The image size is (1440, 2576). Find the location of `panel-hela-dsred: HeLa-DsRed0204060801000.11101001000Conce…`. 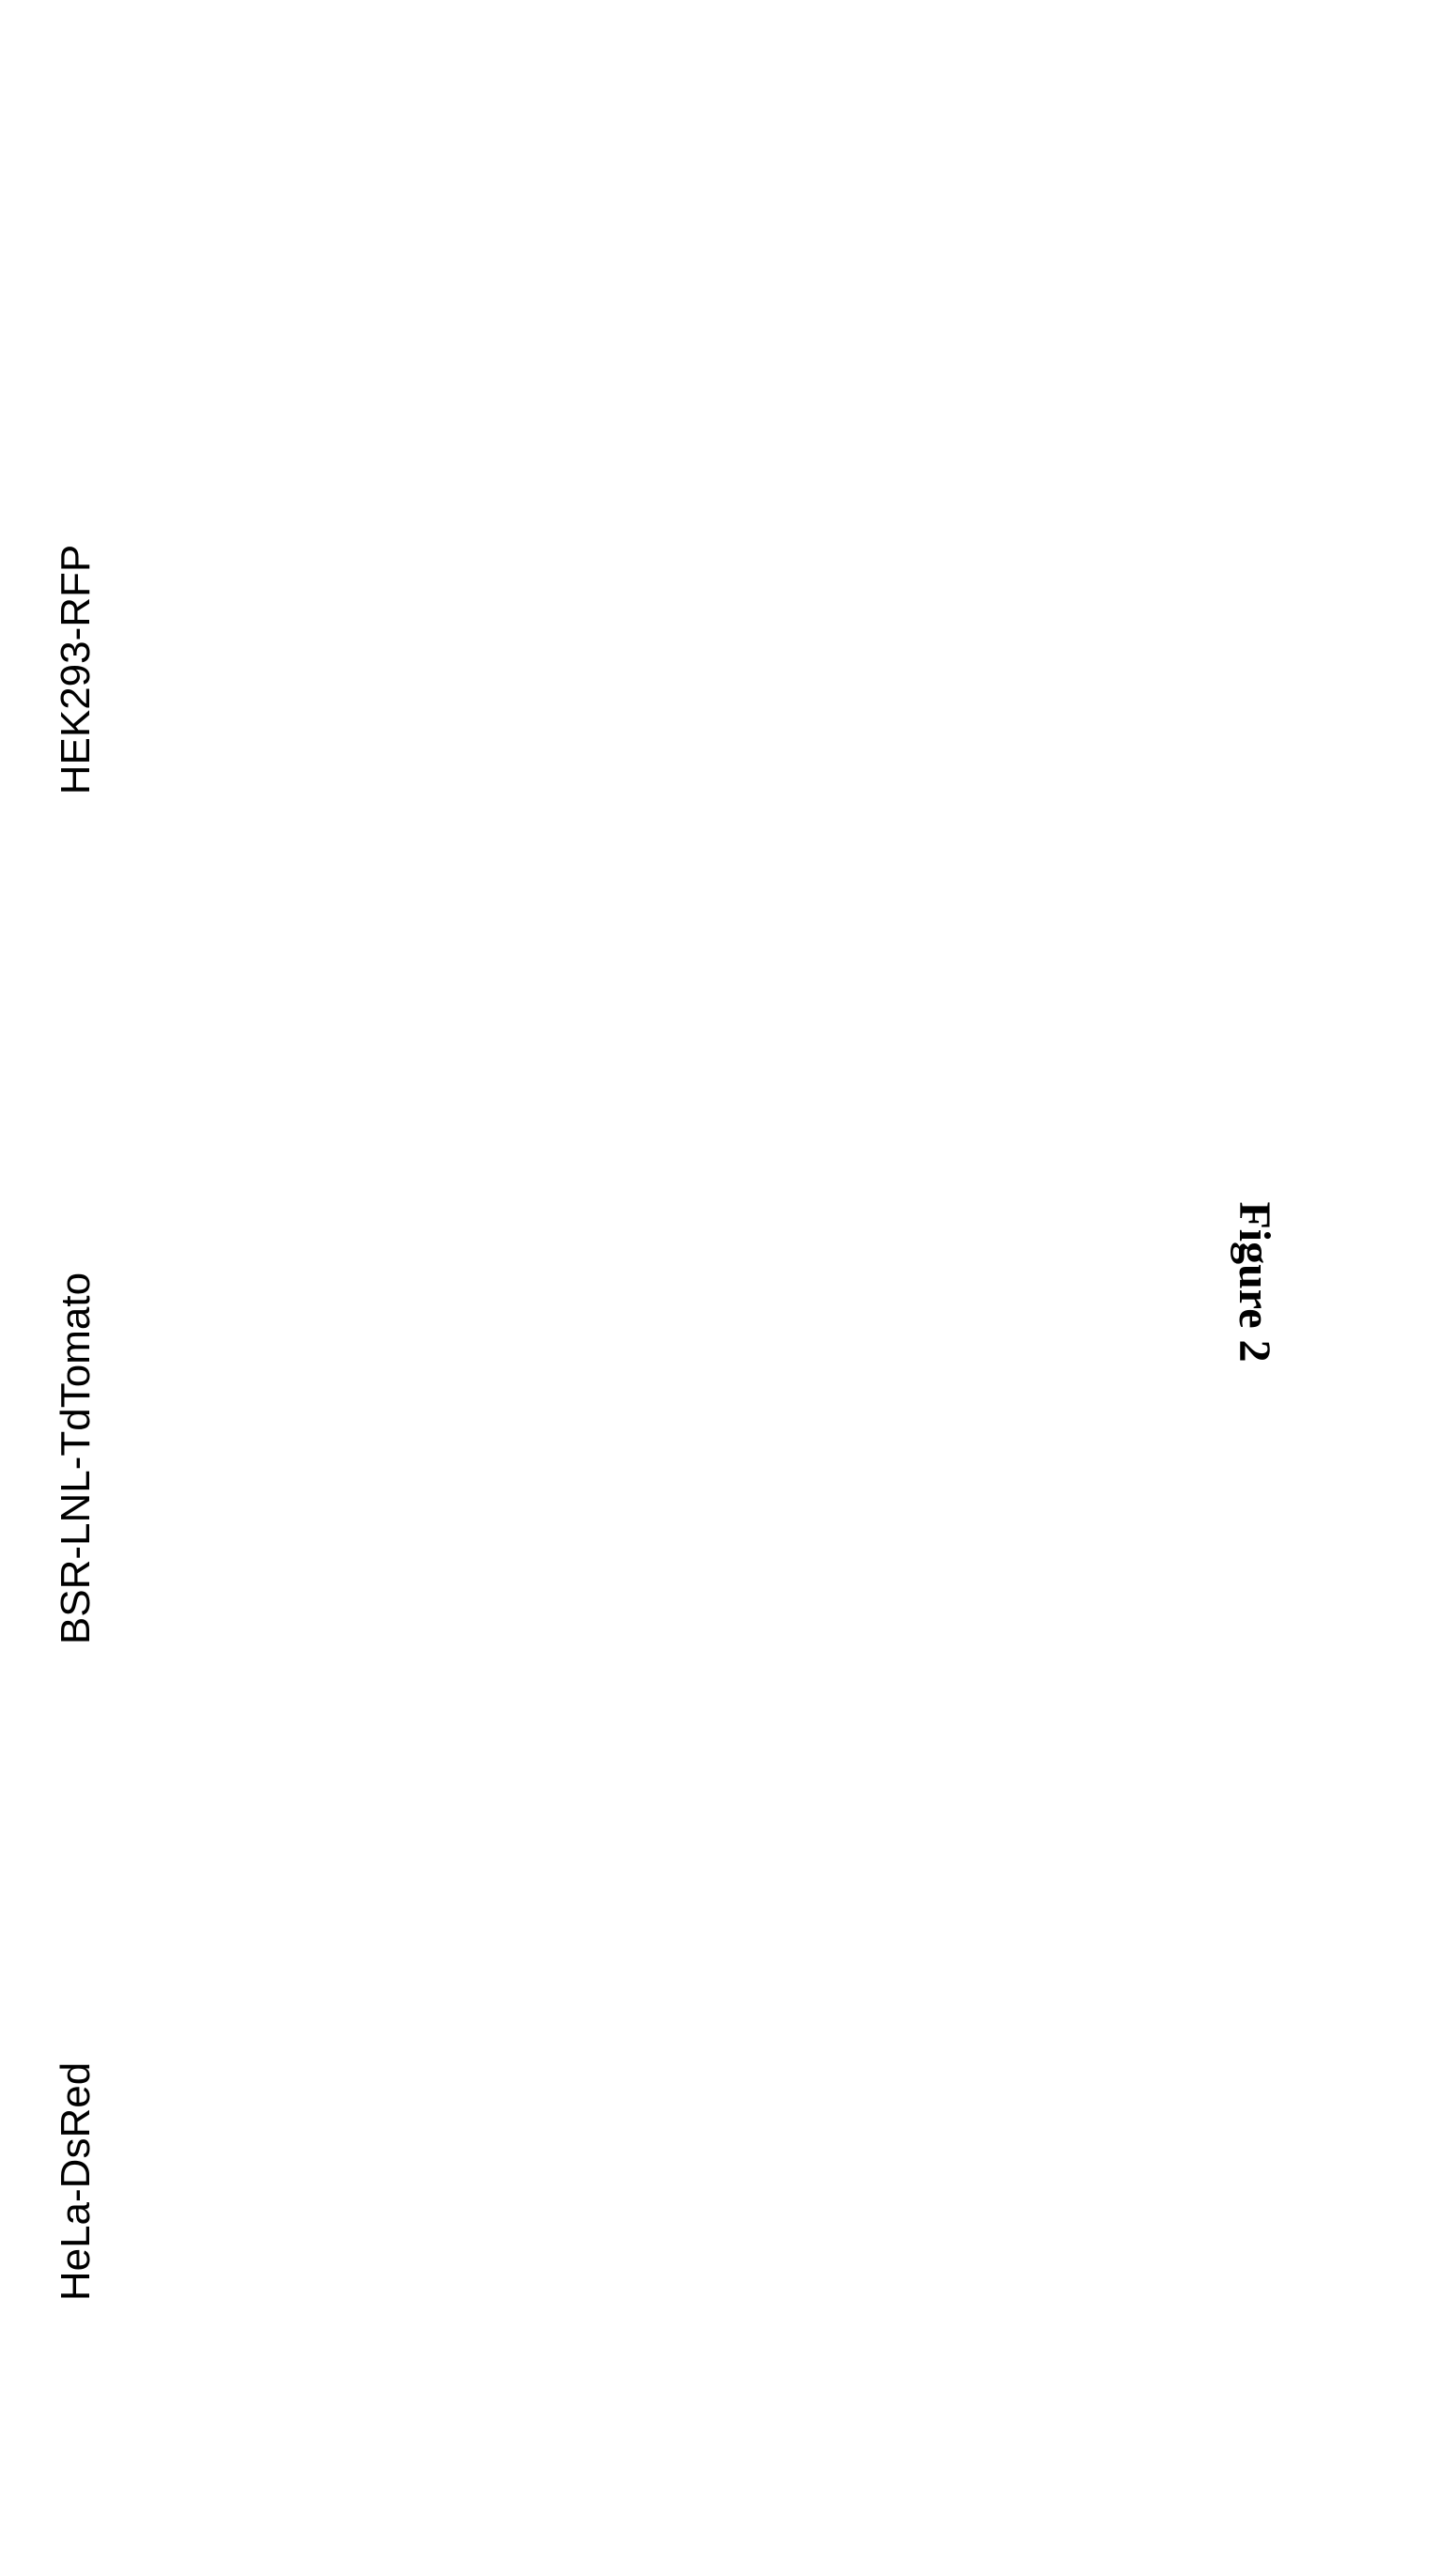

panel-hela-dsred: HeLa-DsRed0204060801000.11101001000Conce… is located at coordinates (76, 2181).